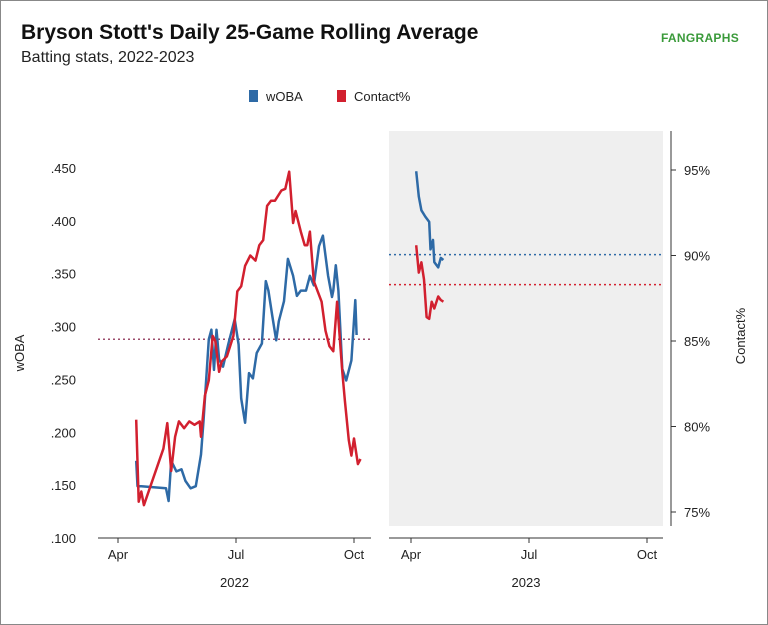 This screenshot has width=768, height=625. What do you see at coordinates (63, 432) in the screenshot?
I see `y-left-tick-label: .200` at bounding box center [63, 432].